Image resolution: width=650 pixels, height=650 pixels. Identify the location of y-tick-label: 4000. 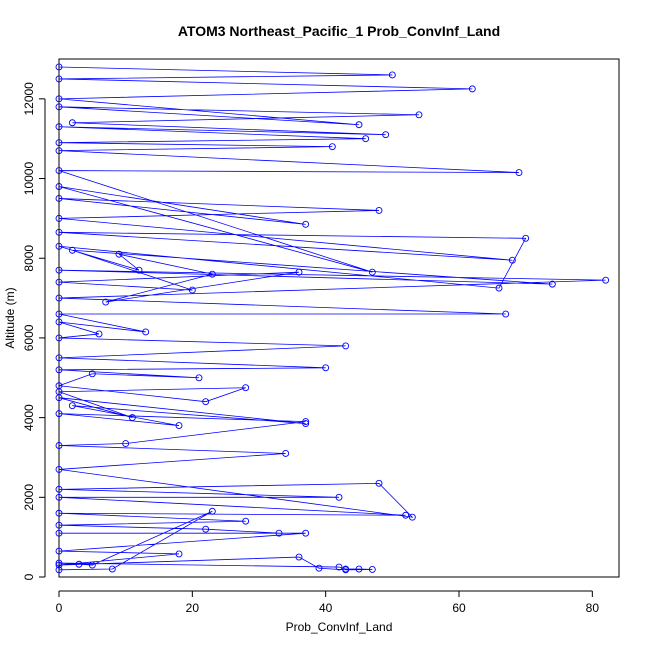
(29, 417).